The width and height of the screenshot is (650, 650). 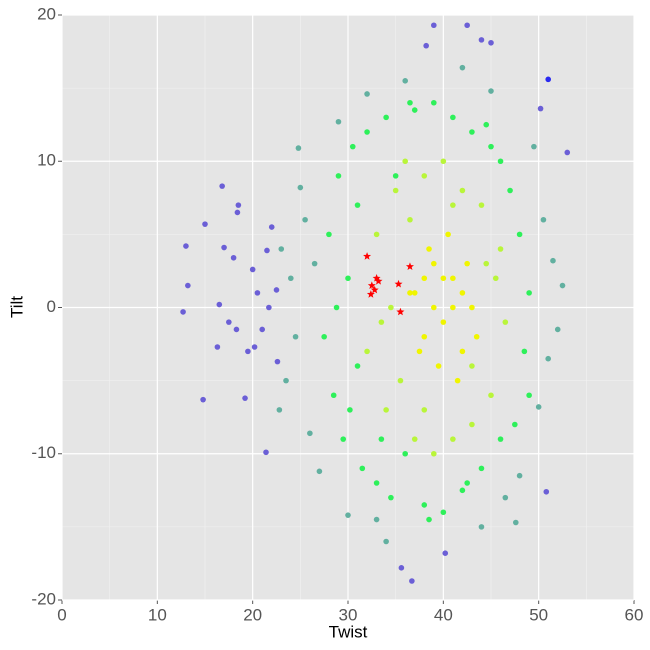 What do you see at coordinates (157, 614) in the screenshot?
I see `x-tick-label: 10` at bounding box center [157, 614].